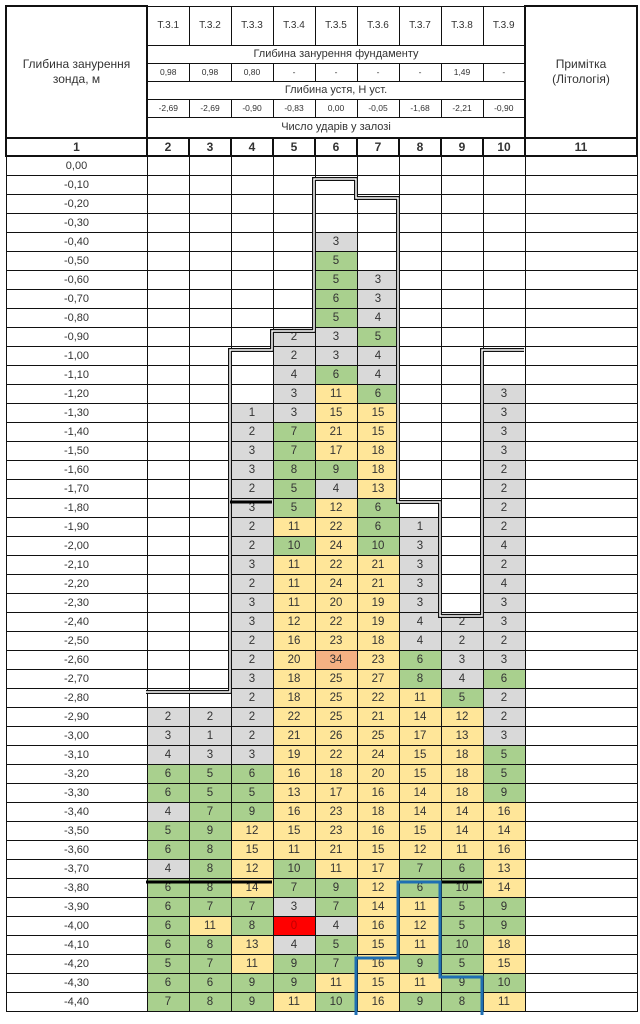 The image size is (640, 1024). Describe the element at coordinates (336, 1001) in the screenshot. I see `blow-count-cell: 10` at that location.